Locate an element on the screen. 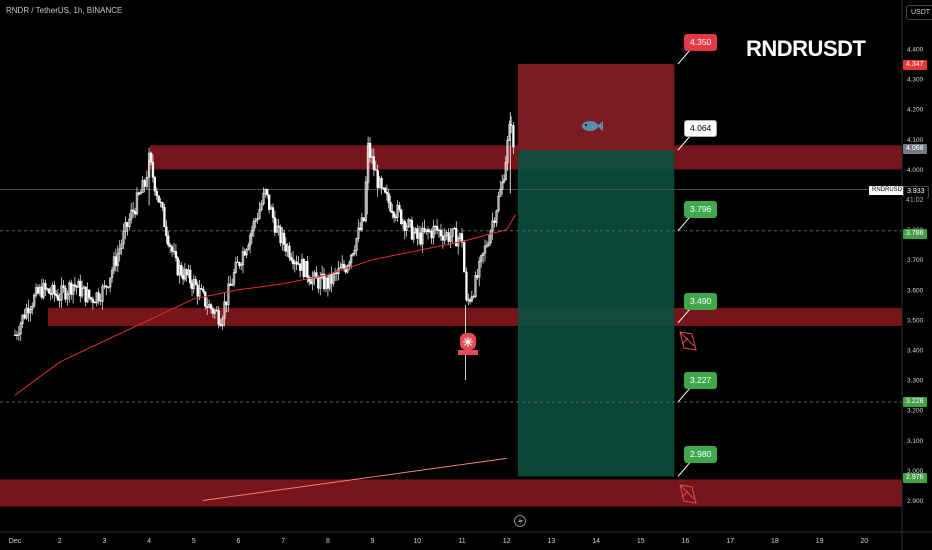  x-tick-label: 20 is located at coordinates (864, 541).